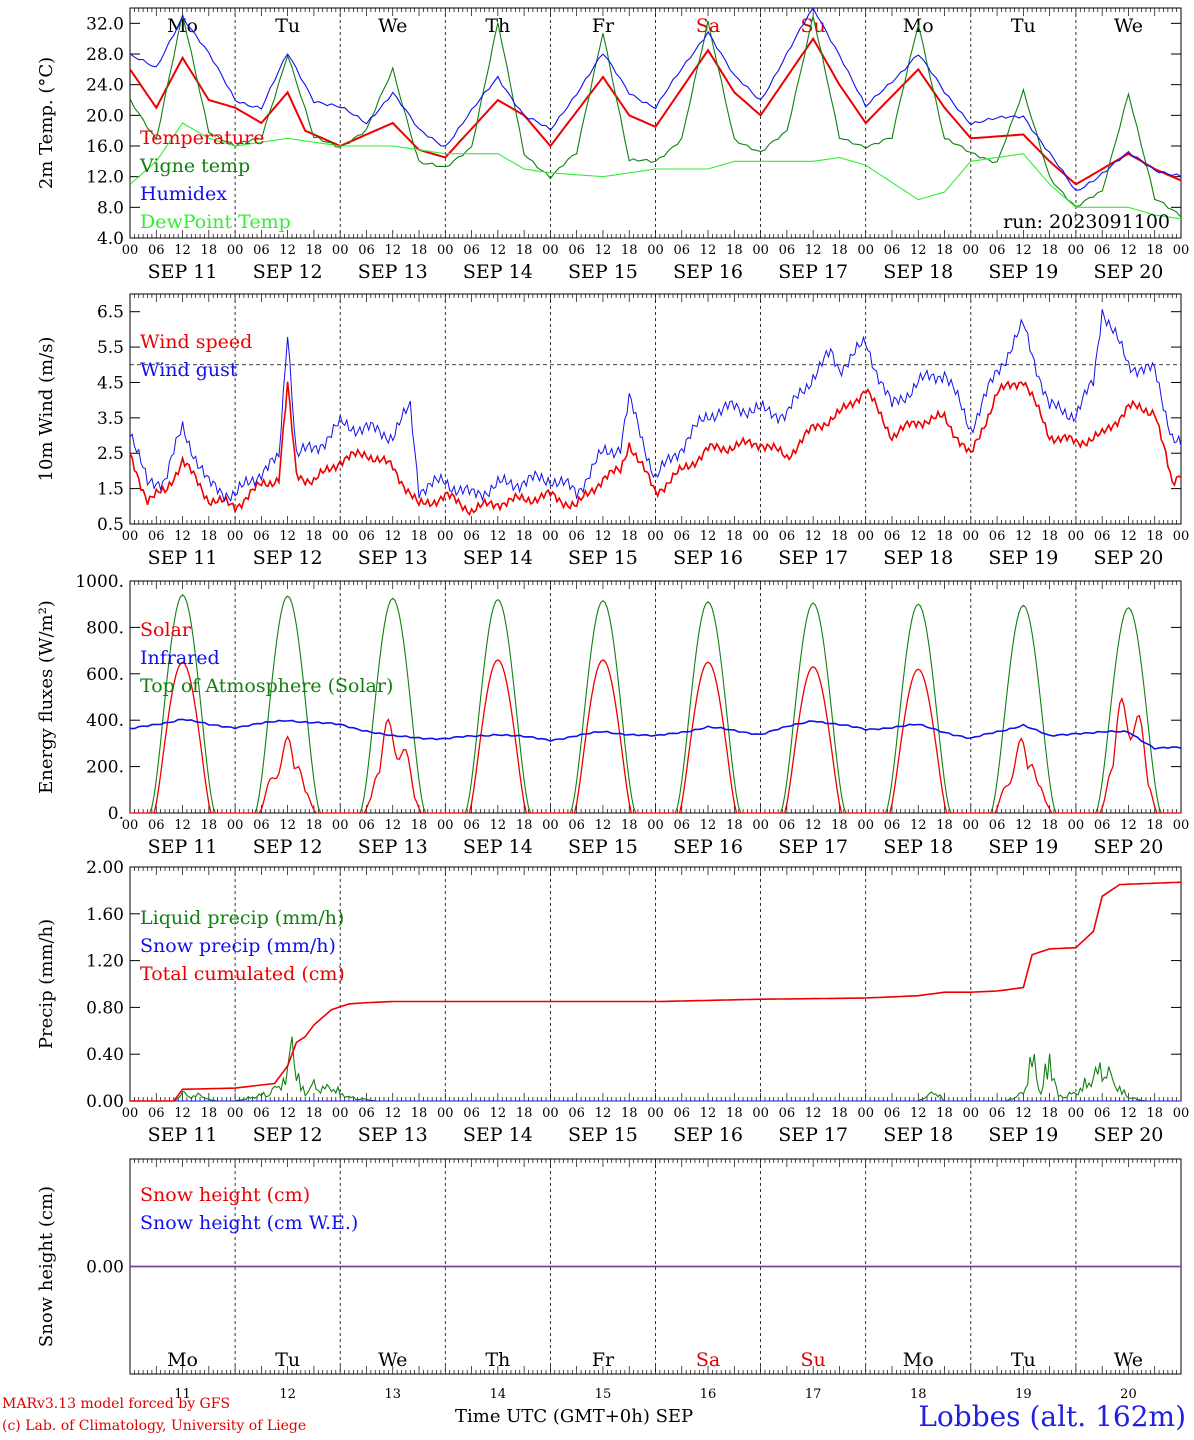 The image size is (1194, 1440). What do you see at coordinates (215, 222) in the screenshot?
I see `legend-entry: DewPoint Temp` at bounding box center [215, 222].